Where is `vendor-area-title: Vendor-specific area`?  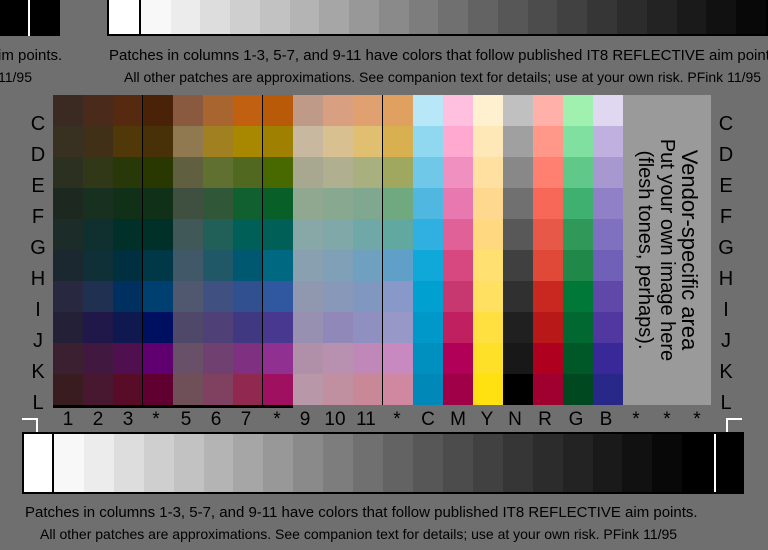
vendor-area-title: Vendor-specific area is located at coordinates (689, 250).